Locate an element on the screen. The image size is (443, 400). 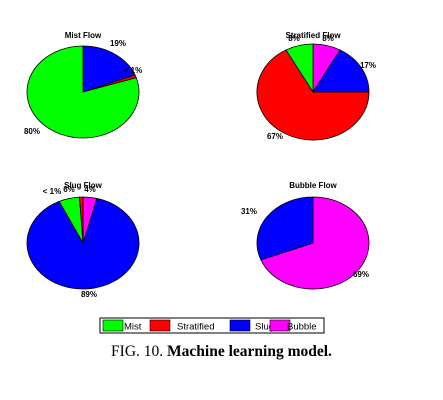
legend-label-bubble: Bubble is located at coordinates (302, 327).